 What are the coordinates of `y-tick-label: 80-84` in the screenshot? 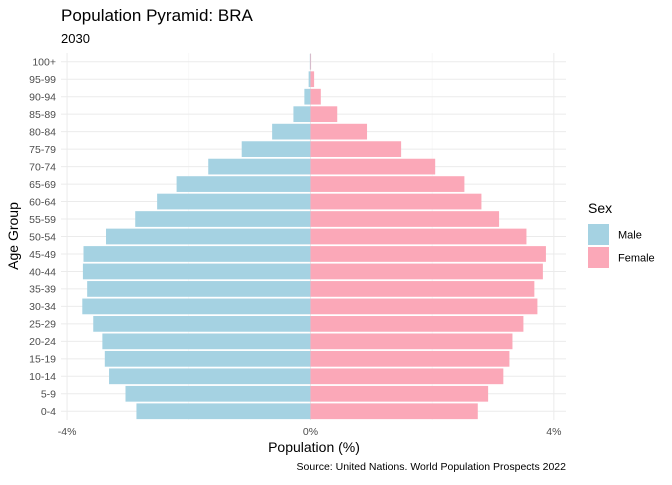 It's located at (42, 132).